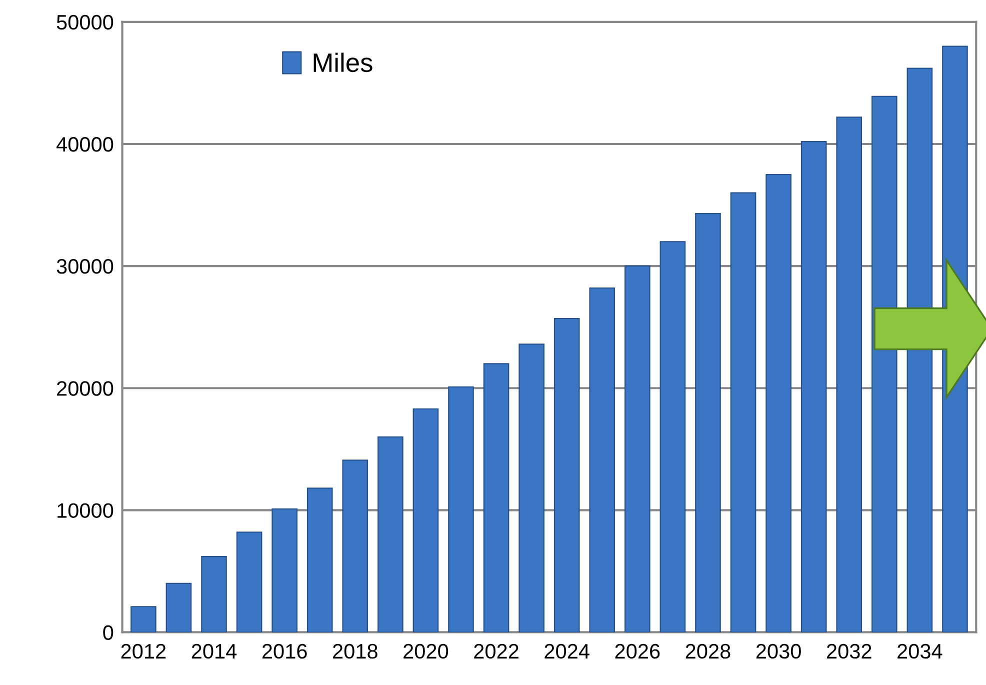 The height and width of the screenshot is (685, 986). Describe the element at coordinates (108, 632) in the screenshot. I see `y-tick-label: 0` at that location.